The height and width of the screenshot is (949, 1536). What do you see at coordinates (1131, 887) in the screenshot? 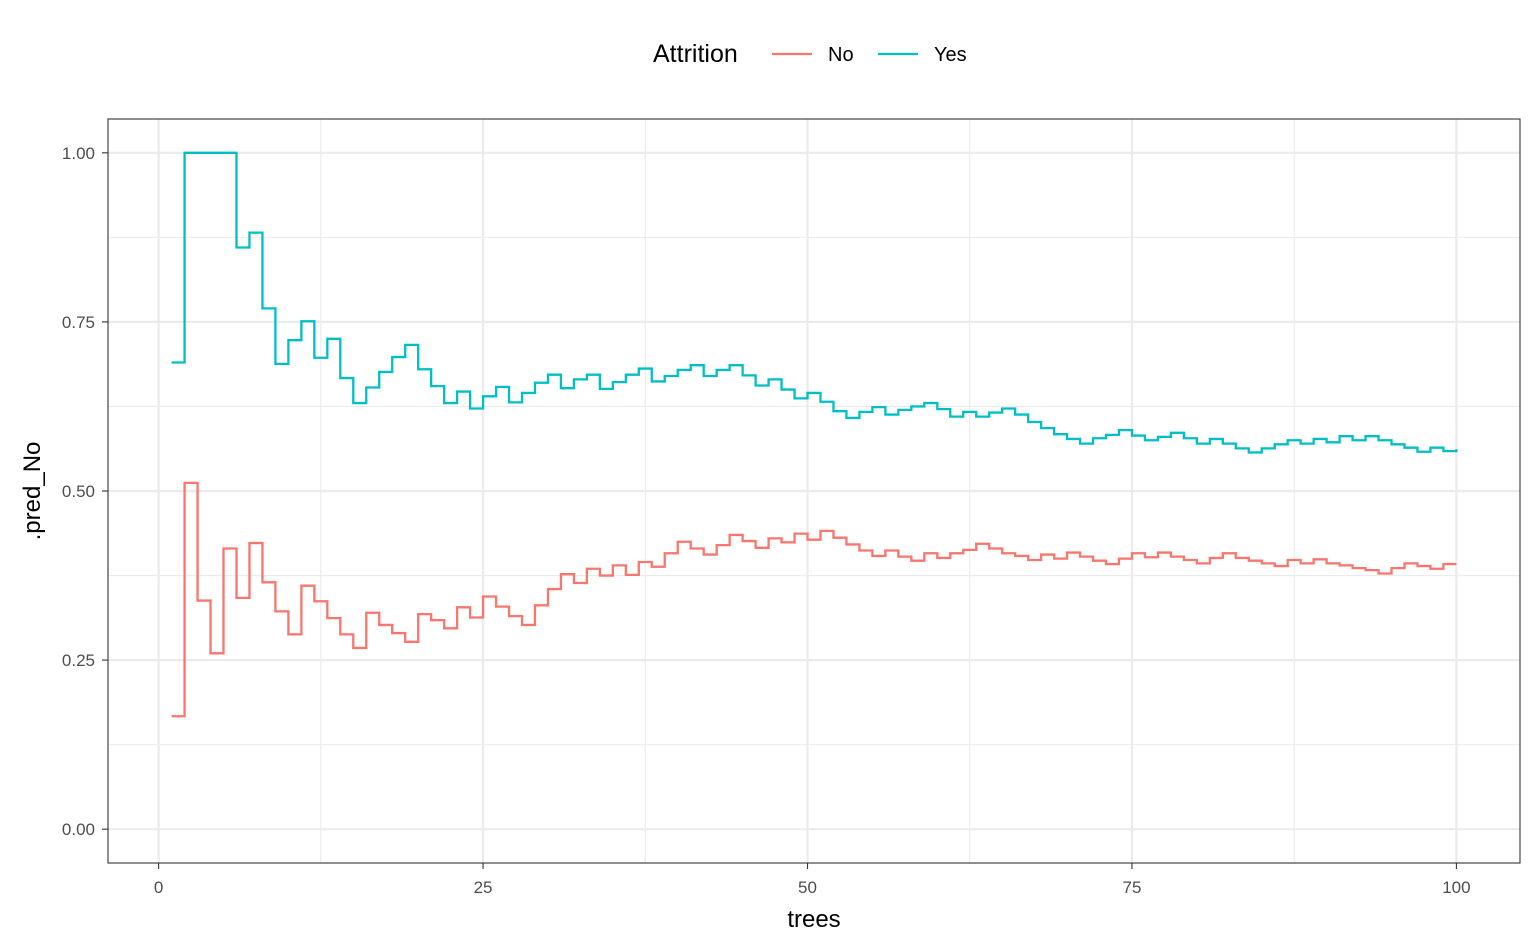
I see `x-tick-label: 75` at bounding box center [1131, 887].